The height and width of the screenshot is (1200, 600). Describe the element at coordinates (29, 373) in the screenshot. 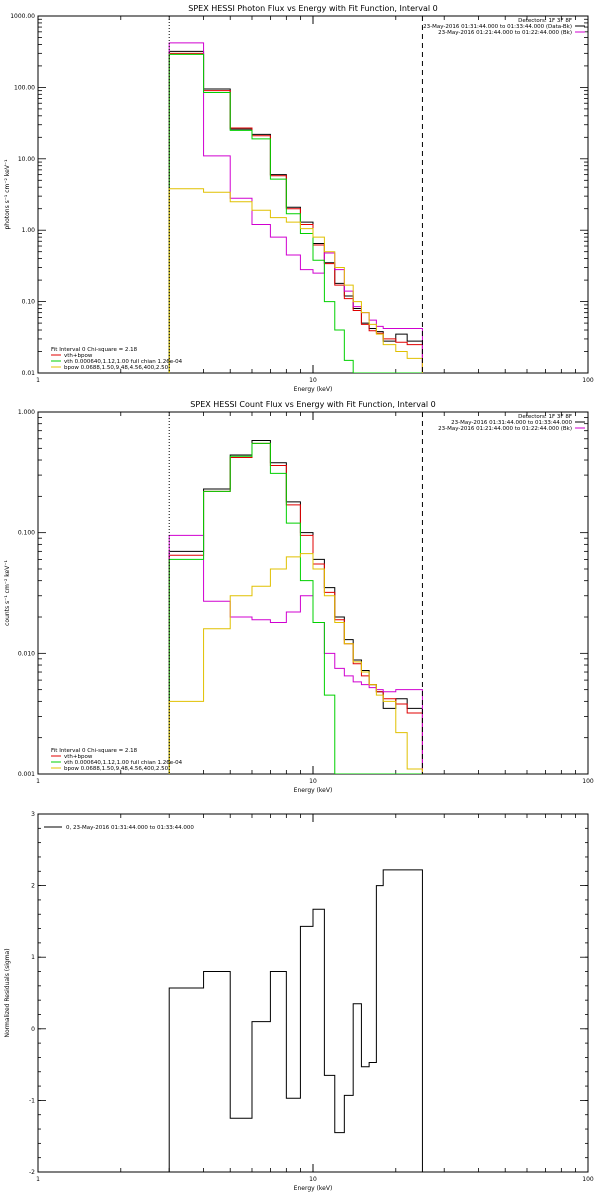

I see `y-tick-label: 0.01` at that location.